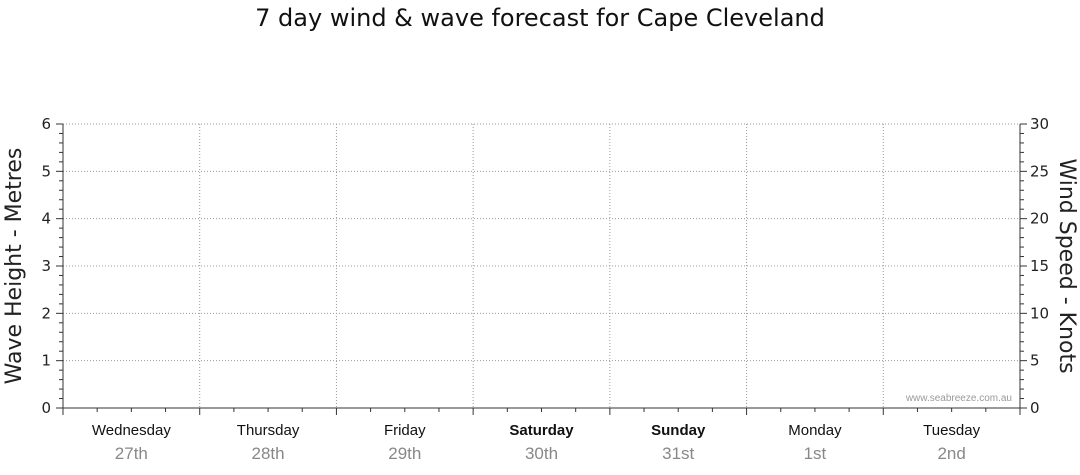  Describe the element at coordinates (541, 430) in the screenshot. I see `day-name-label: Saturday` at that location.